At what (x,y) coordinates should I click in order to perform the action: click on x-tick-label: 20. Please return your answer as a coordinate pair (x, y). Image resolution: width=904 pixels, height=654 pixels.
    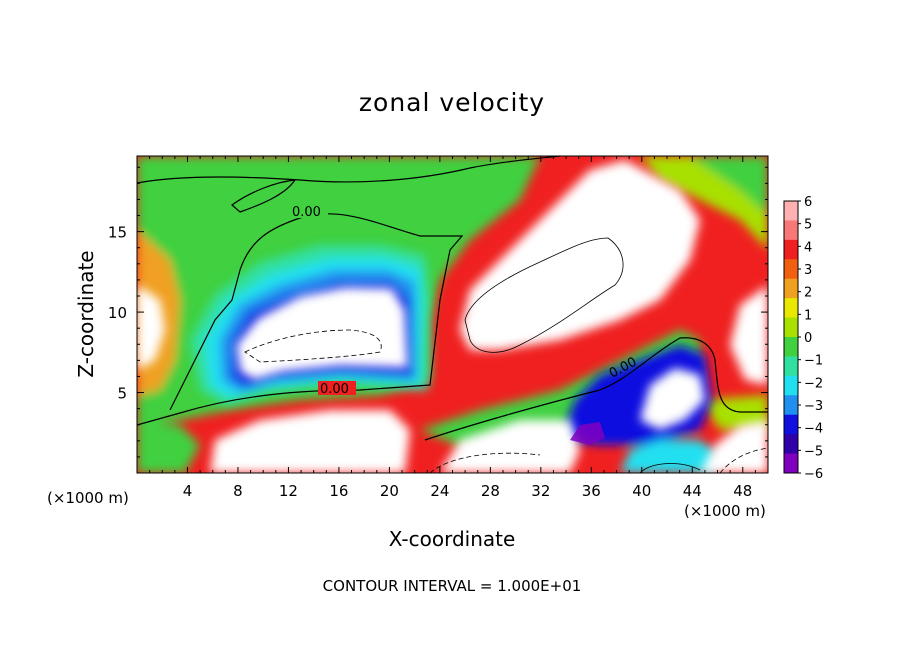
    Looking at the image, I should click on (389, 491).